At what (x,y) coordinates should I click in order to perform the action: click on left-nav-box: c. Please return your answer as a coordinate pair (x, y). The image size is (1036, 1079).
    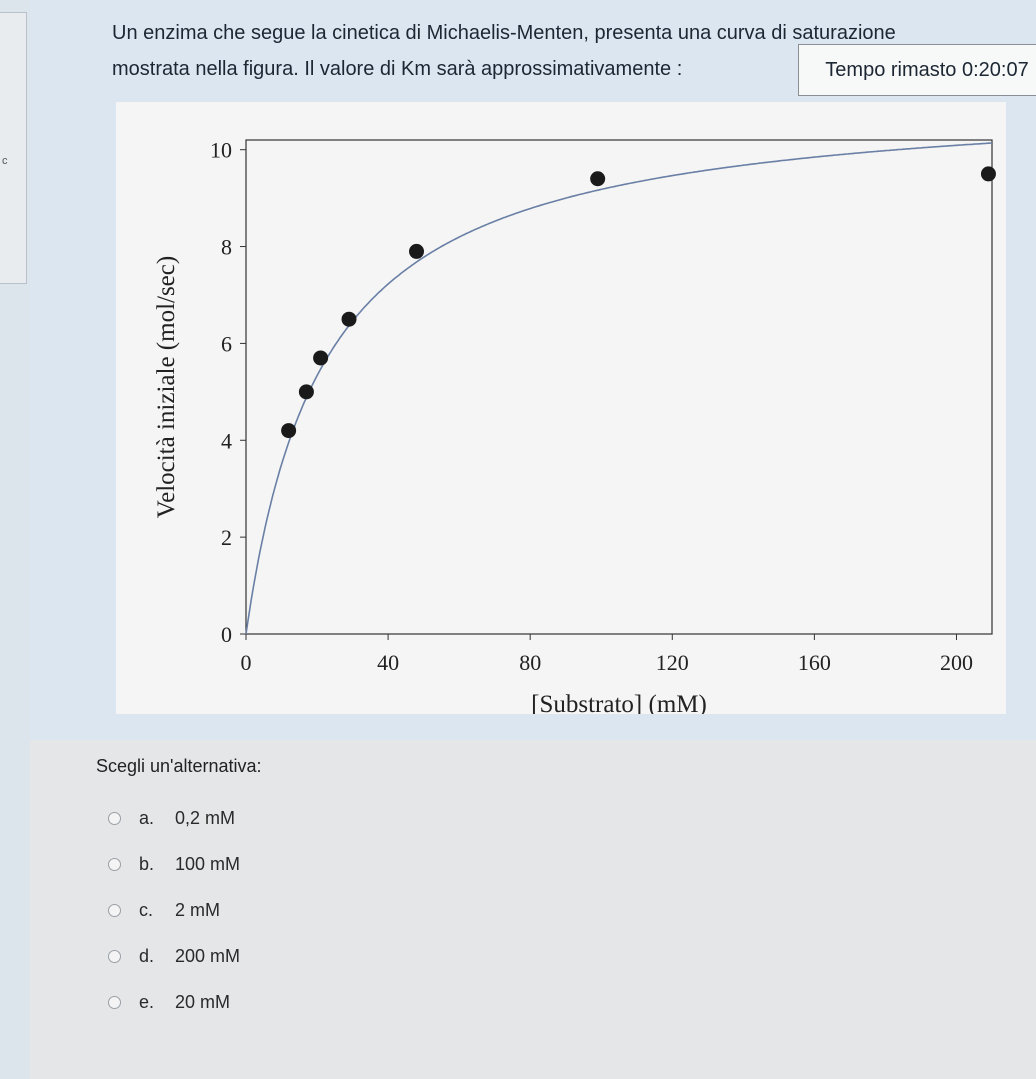
    Looking at the image, I should click on (13, 148).